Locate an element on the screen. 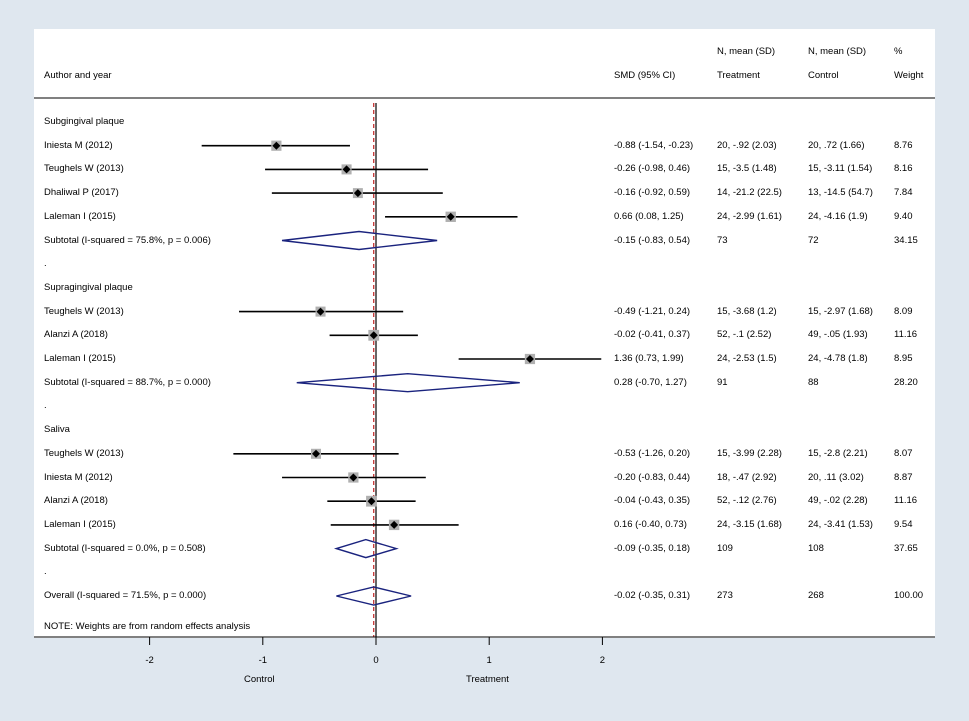 This screenshot has height=721, width=969. treatment-value: 20, -.92 (2.03) is located at coordinates (747, 145).